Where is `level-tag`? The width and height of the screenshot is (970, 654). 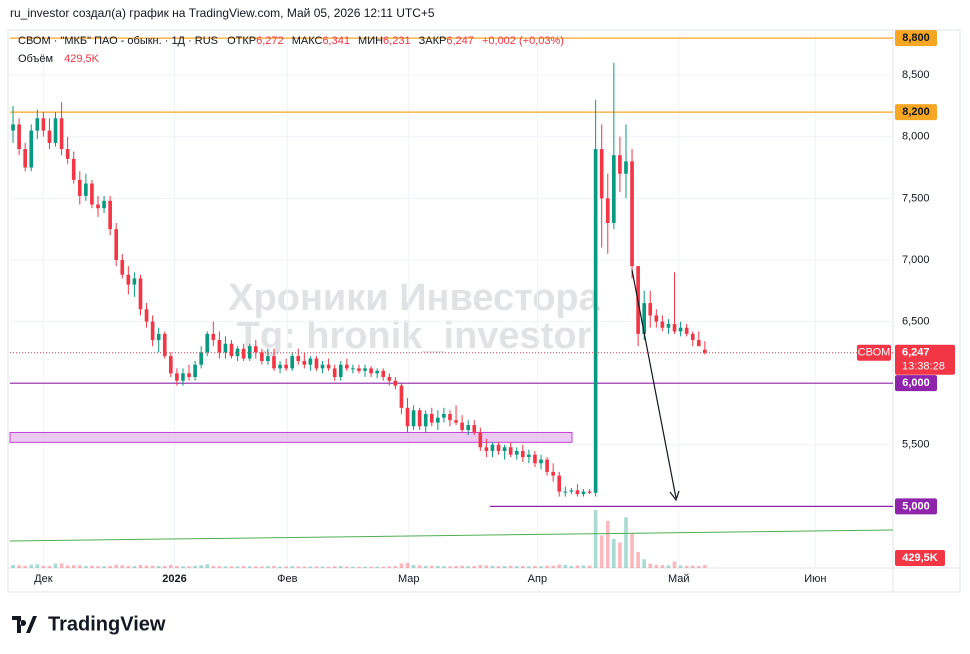 level-tag is located at coordinates (916, 38).